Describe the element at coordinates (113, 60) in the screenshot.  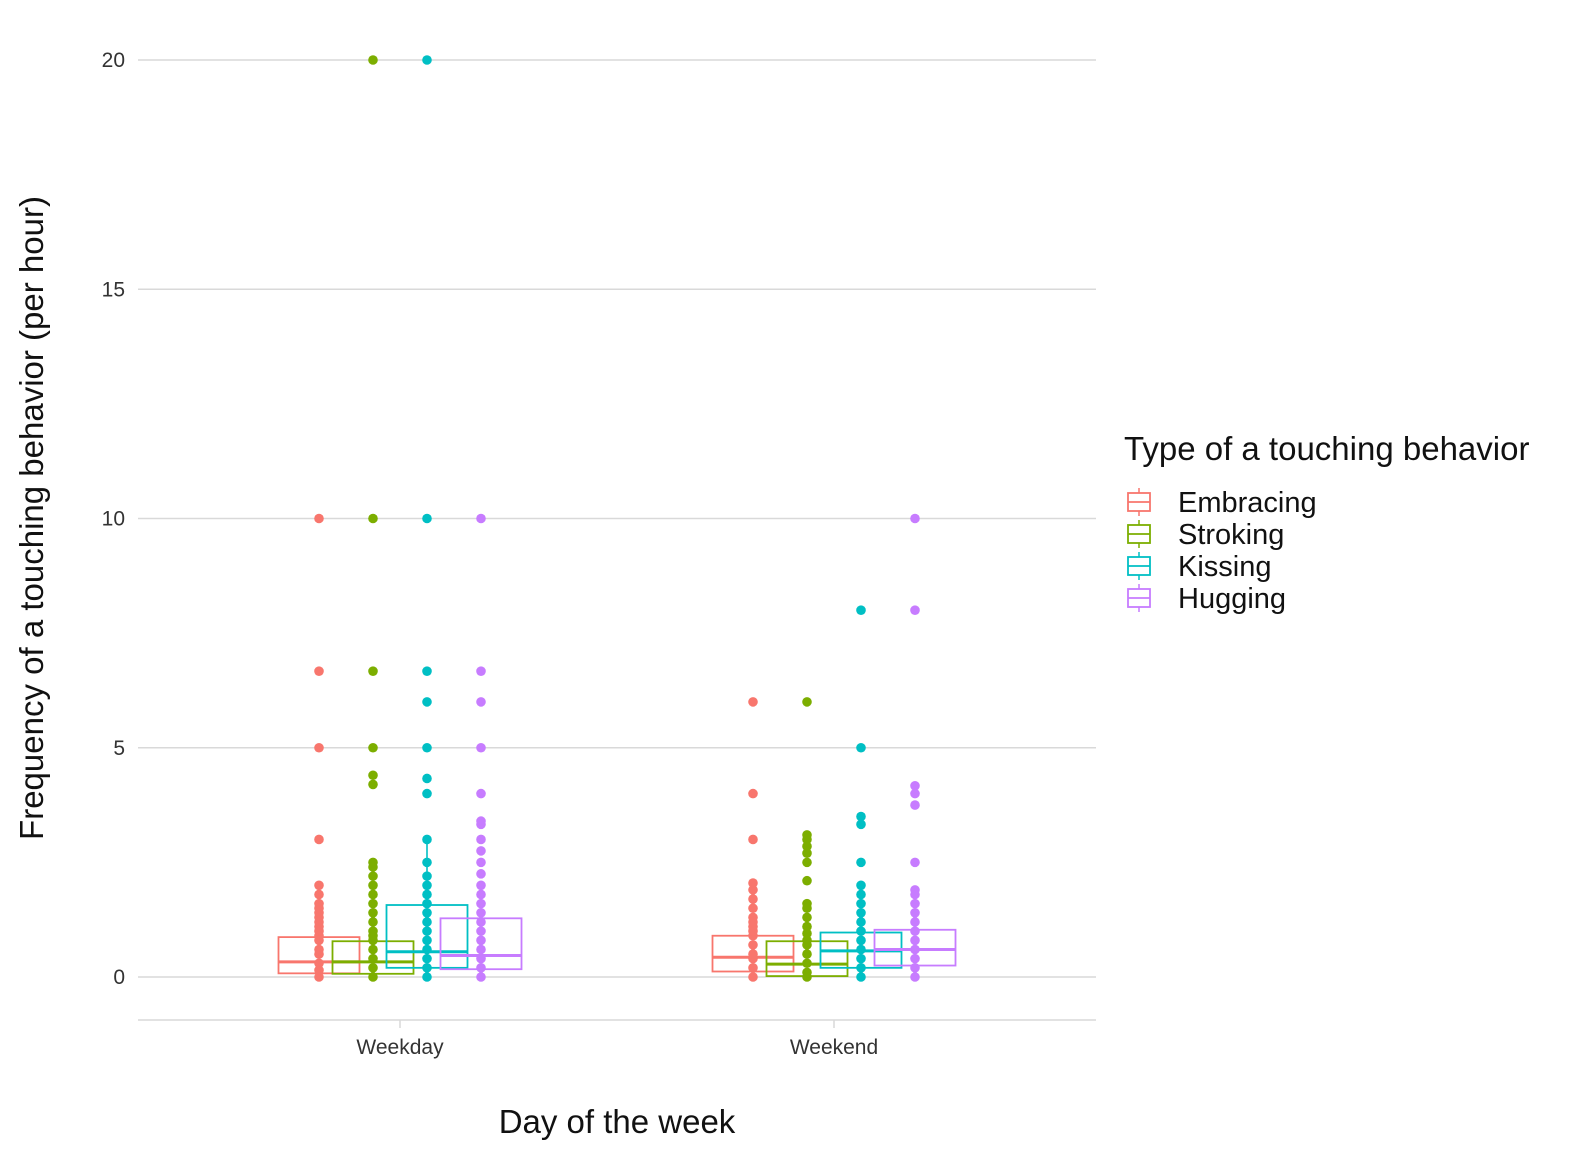
I see `y-tick-label: 20` at that location.